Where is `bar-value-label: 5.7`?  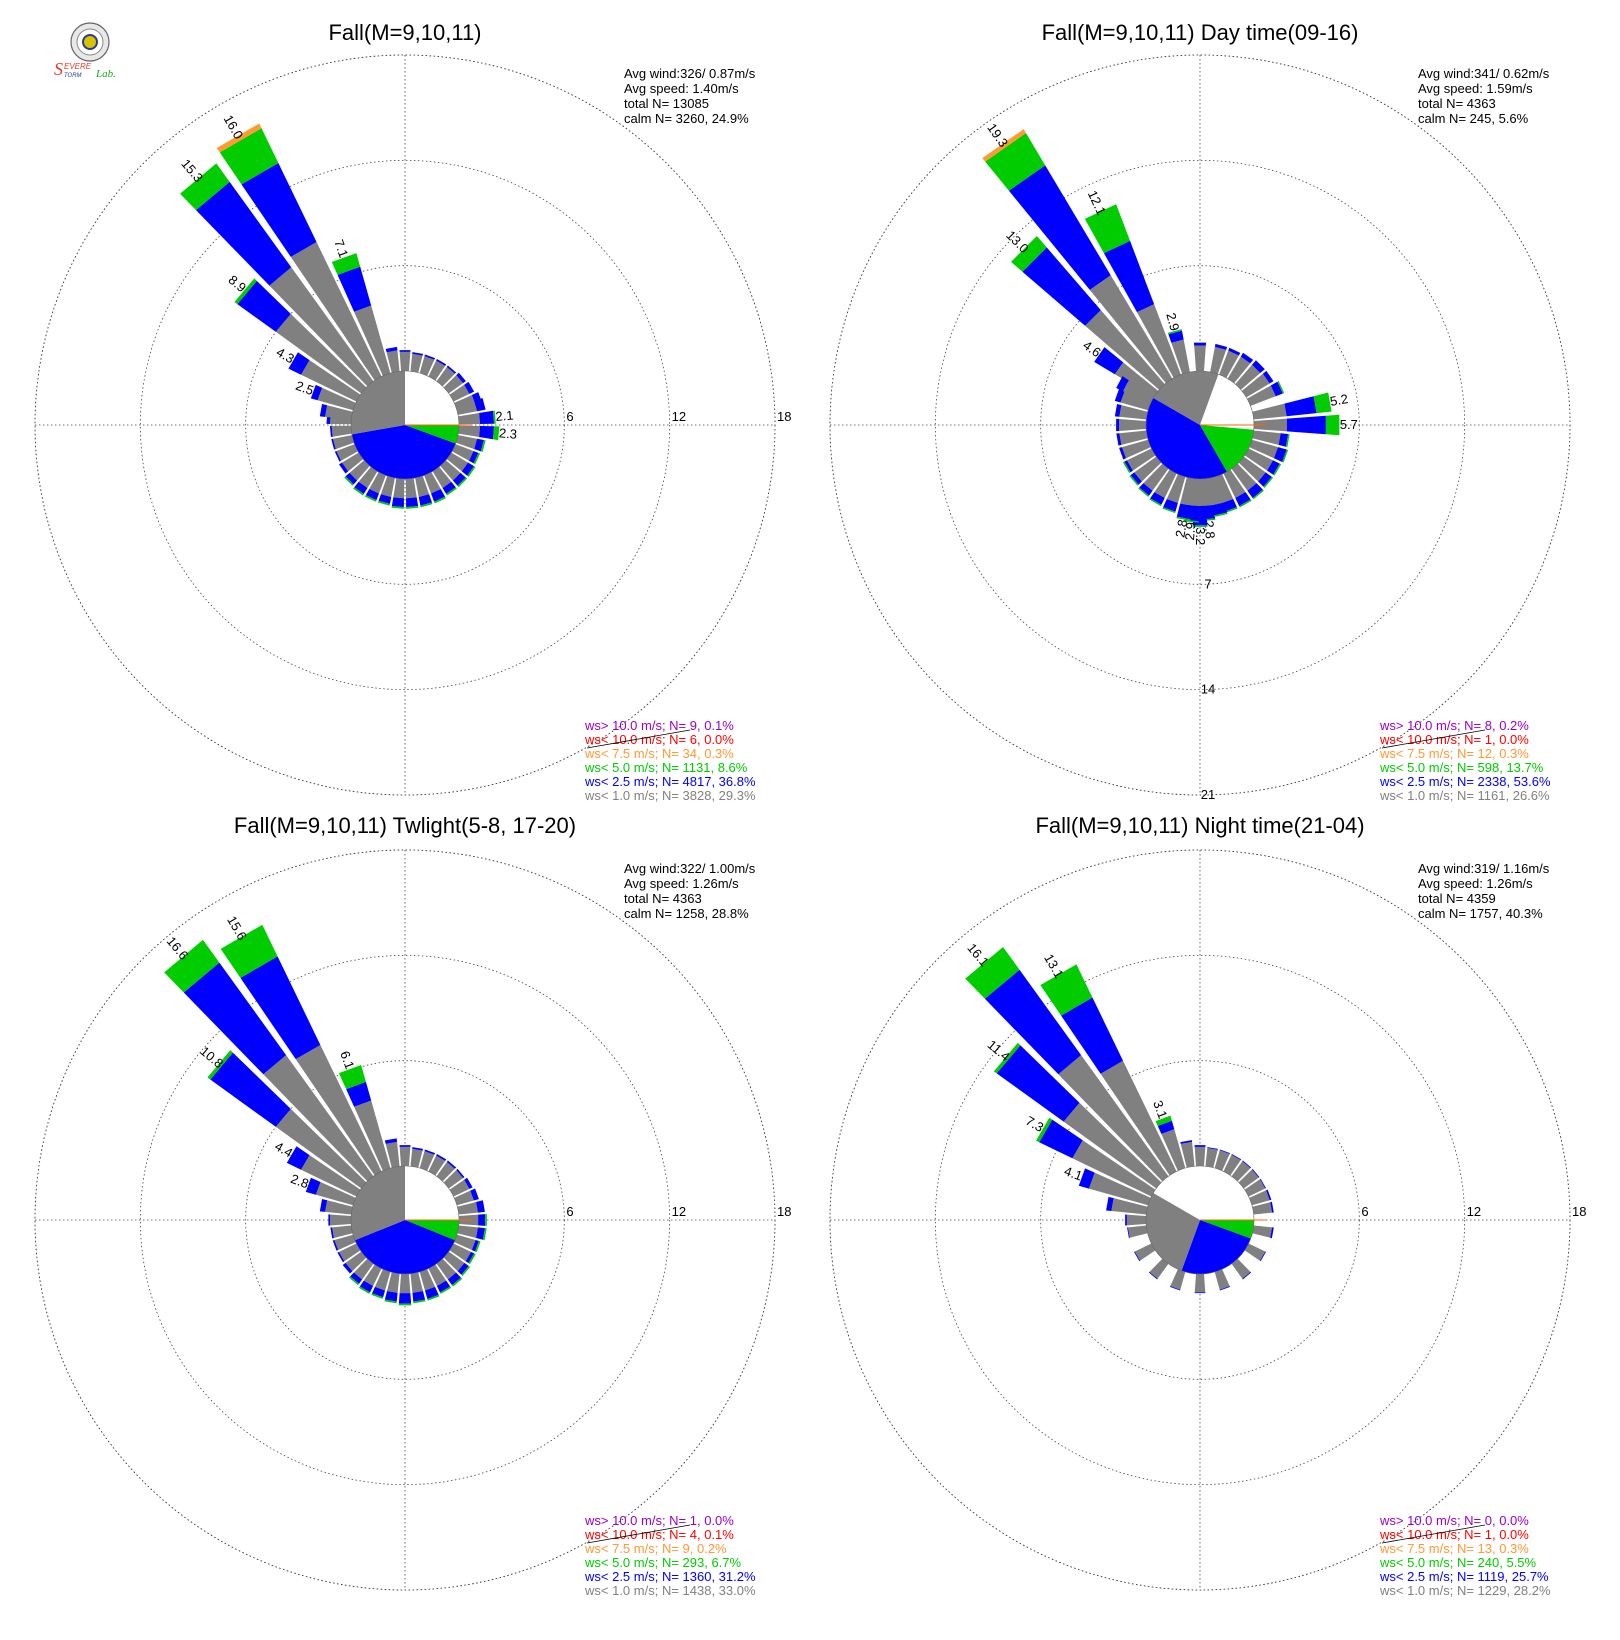 bar-value-label: 5.7 is located at coordinates (1349, 424).